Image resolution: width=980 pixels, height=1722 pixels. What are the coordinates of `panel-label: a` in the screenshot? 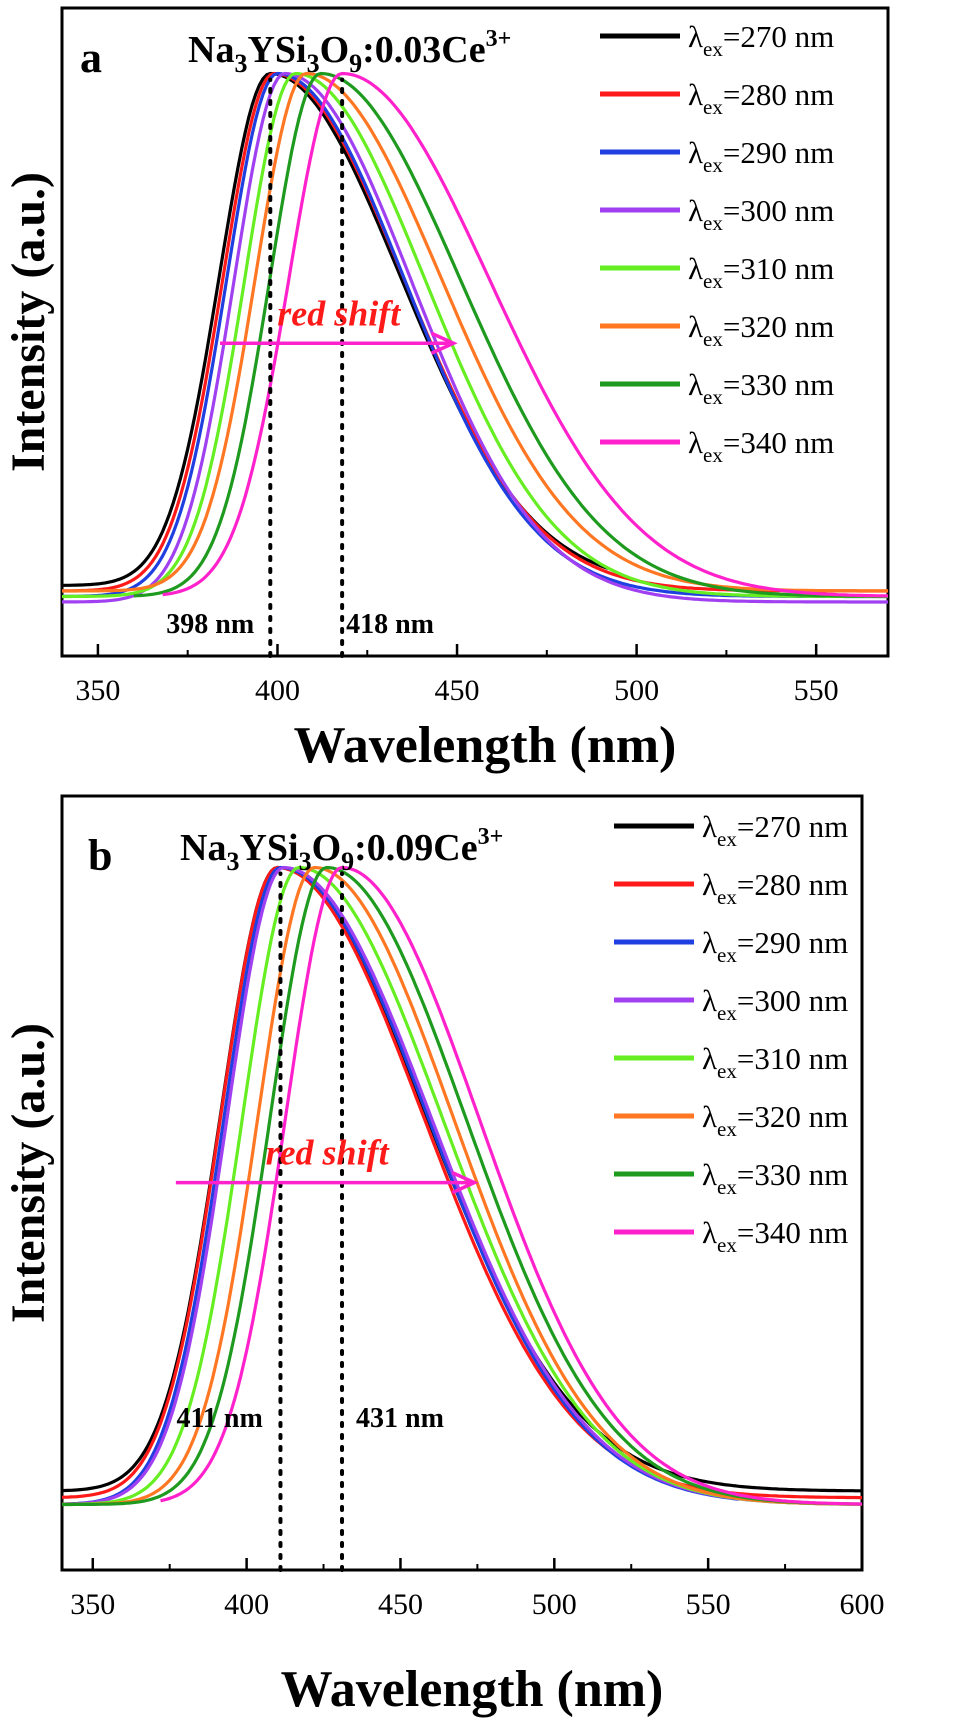 It's located at (91, 57).